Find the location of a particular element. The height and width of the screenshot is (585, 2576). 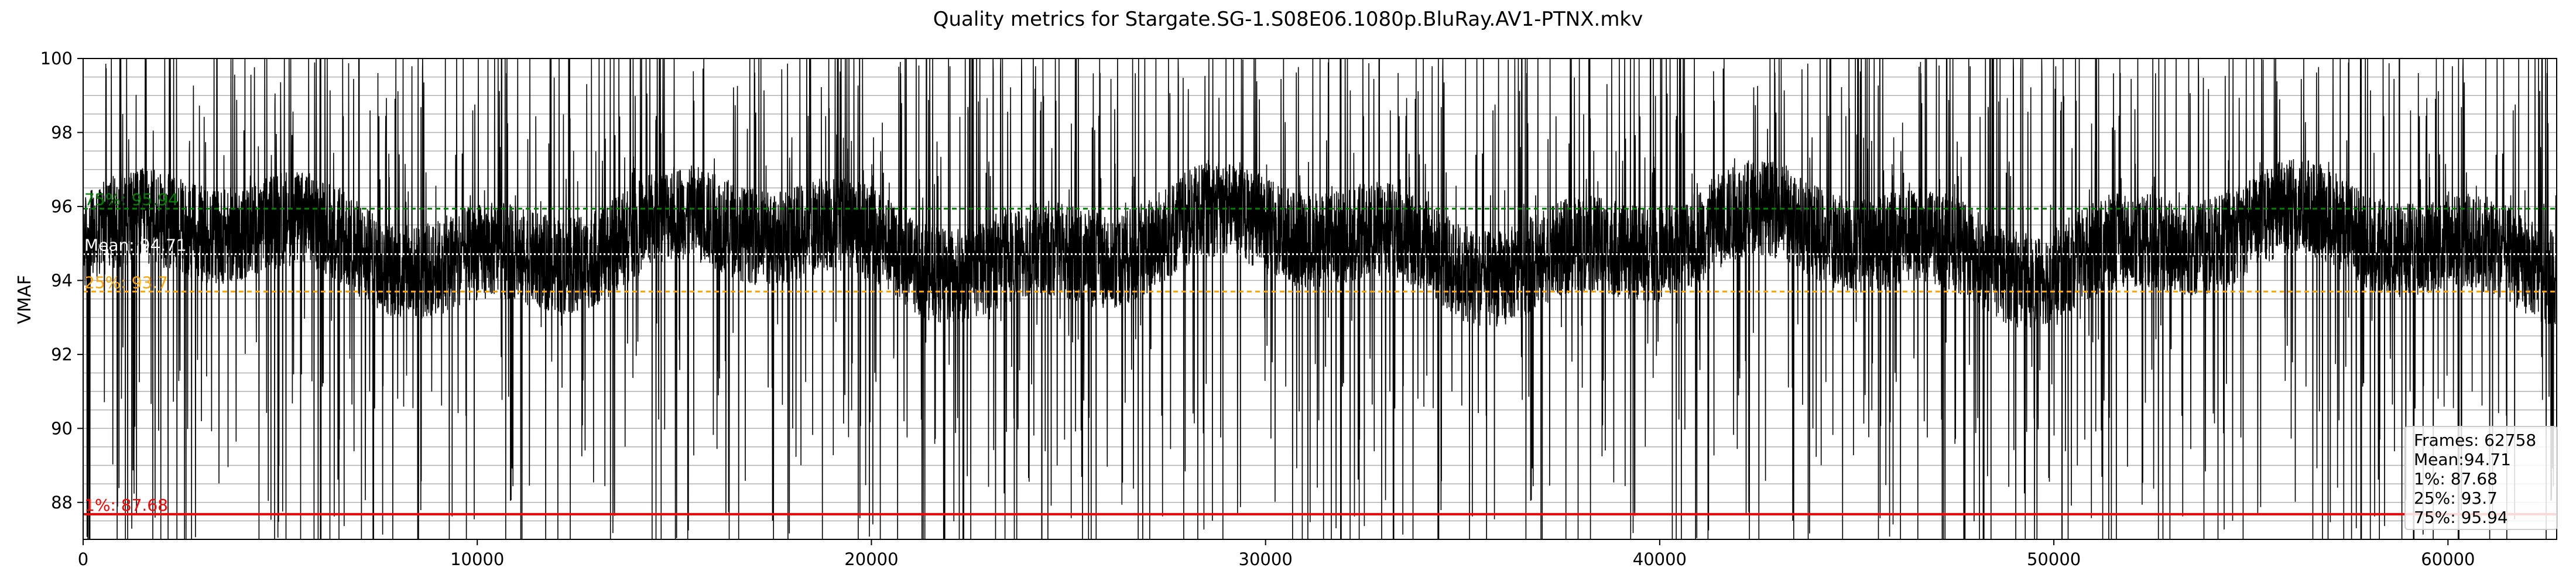

stats-line-p75: 75%: 95.94 is located at coordinates (2461, 517).